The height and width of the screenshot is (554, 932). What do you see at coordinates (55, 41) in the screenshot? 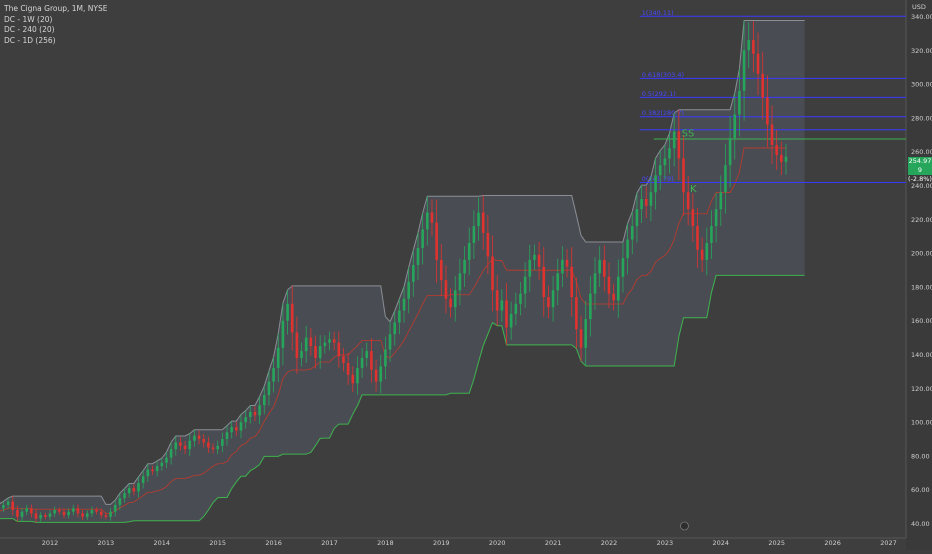
I see `indicator-label: DC - 1D (256)` at bounding box center [55, 41].